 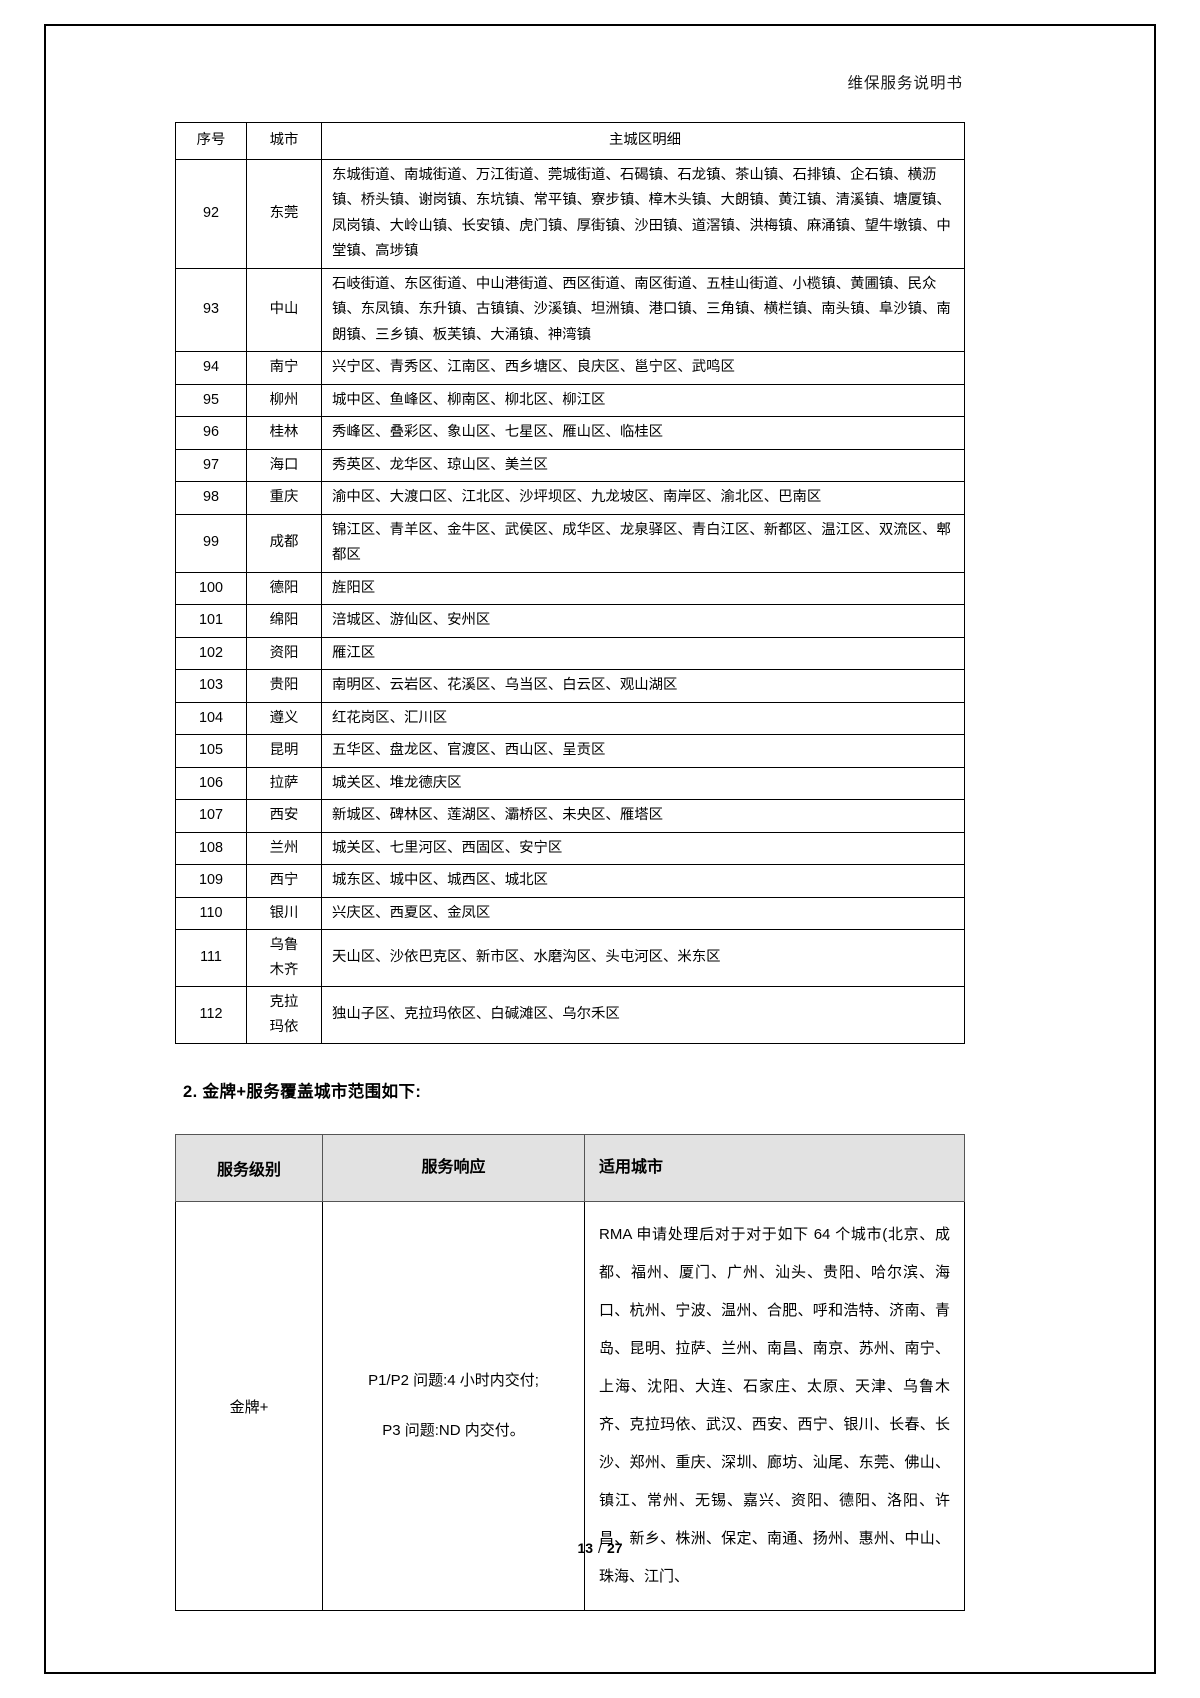 I want to click on table-header-row: 服务级别 服务响应 适用城市, so click(x=570, y=1168).